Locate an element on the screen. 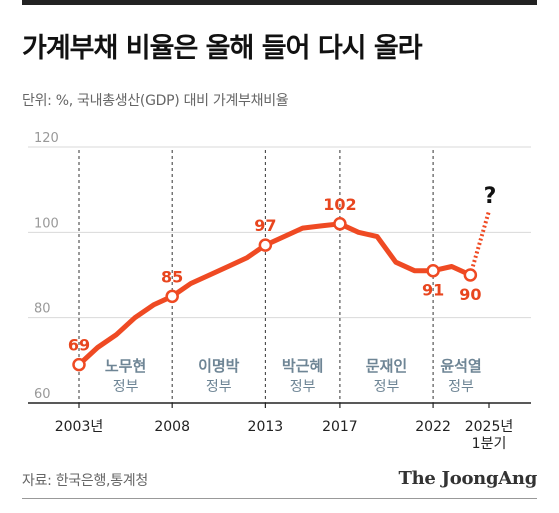 This screenshot has width=559, height=513. data-label: 102 is located at coordinates (339, 204).